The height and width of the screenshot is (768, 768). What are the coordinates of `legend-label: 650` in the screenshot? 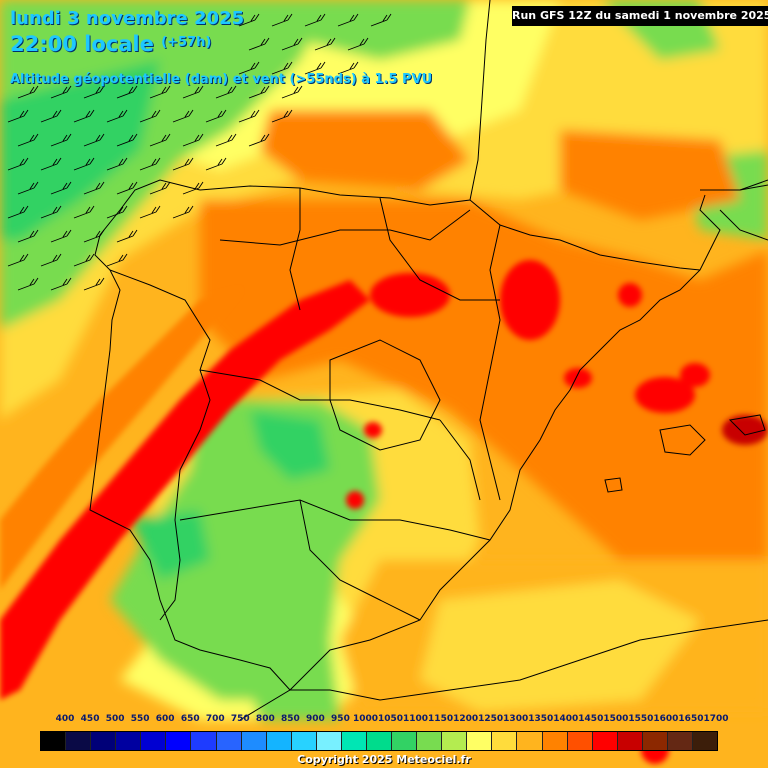 It's located at (190, 719).